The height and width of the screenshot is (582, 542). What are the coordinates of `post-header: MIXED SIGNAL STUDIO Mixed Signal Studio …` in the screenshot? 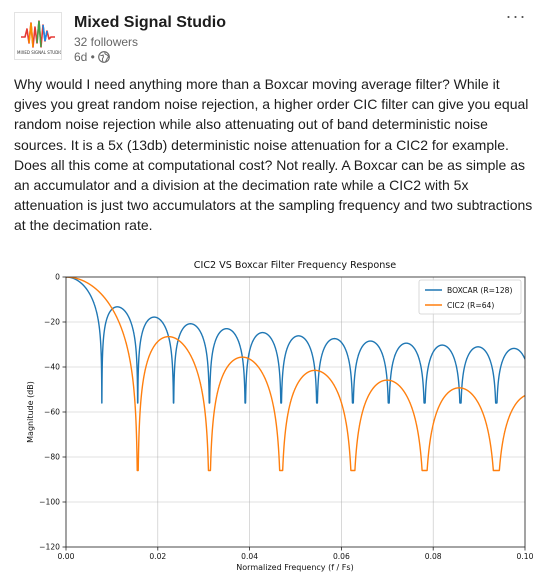 It's located at (271, 36).